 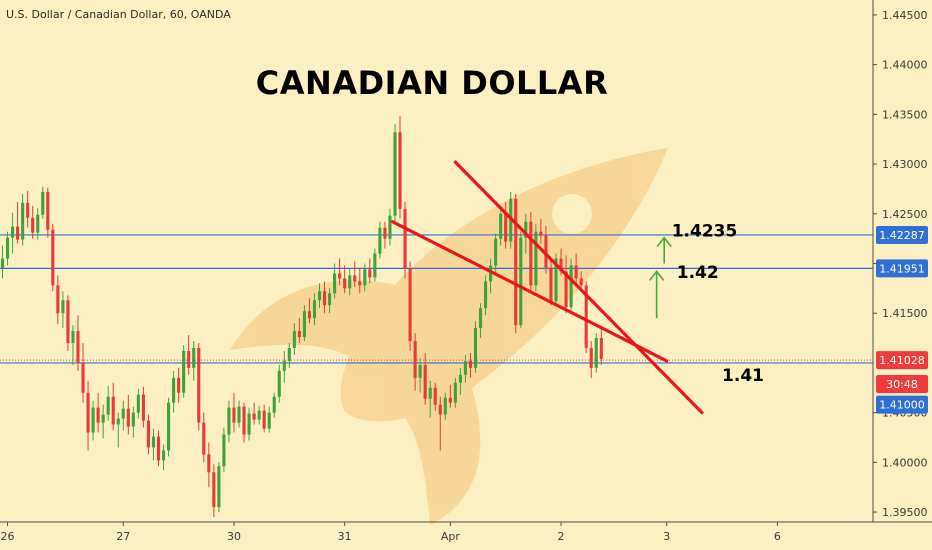 What do you see at coordinates (451, 536) in the screenshot?
I see `time-tick-label: Apr` at bounding box center [451, 536].